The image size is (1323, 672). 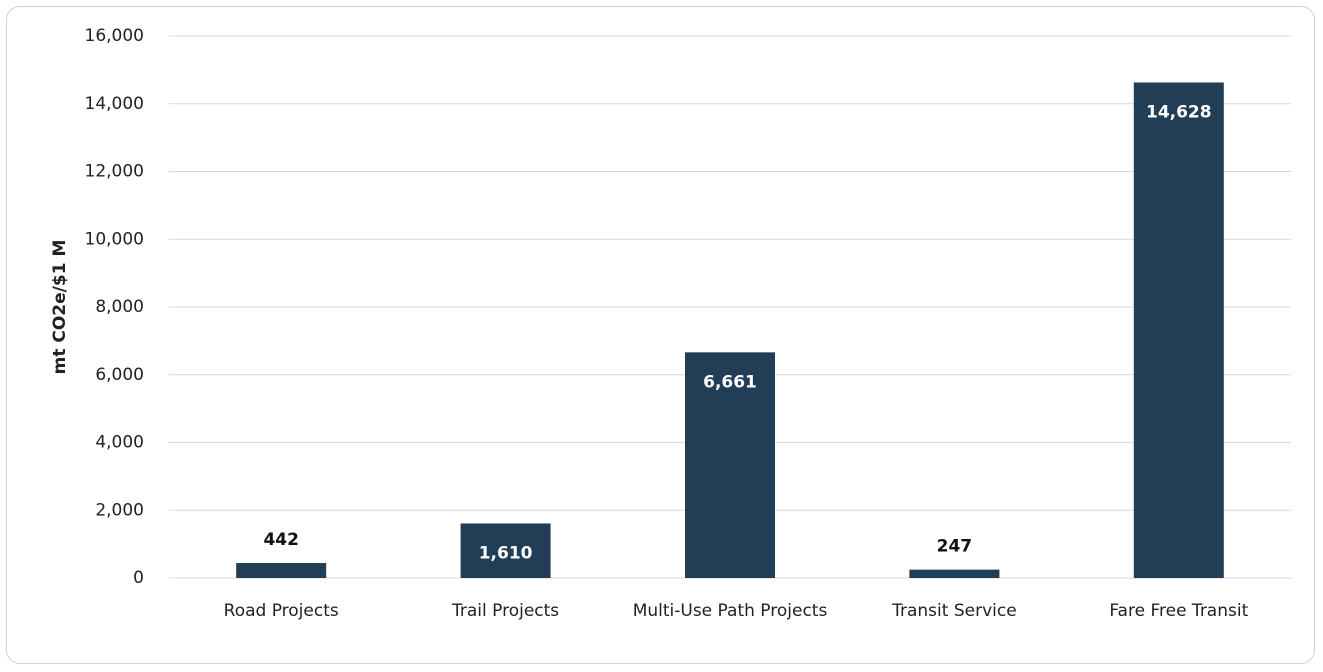 I want to click on y-tick-label: 16,000, so click(x=114, y=36).